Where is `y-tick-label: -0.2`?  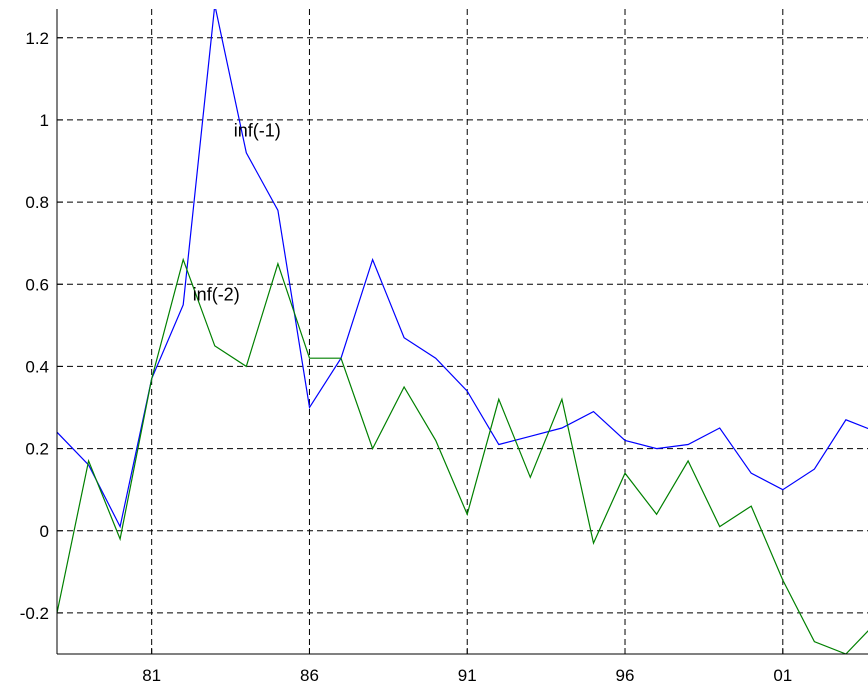 y-tick-label: -0.2 is located at coordinates (34, 613).